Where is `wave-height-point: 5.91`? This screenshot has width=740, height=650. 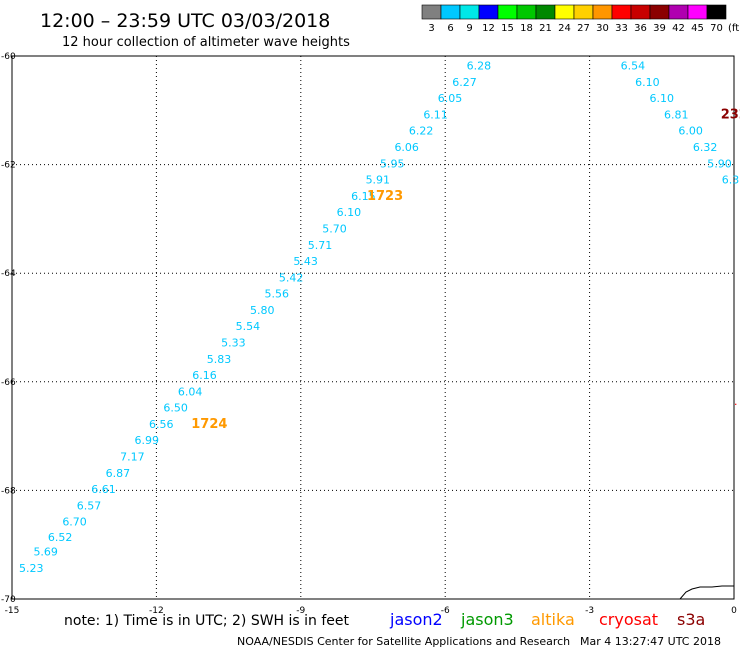
wave-height-point: 5.91 is located at coordinates (378, 180).